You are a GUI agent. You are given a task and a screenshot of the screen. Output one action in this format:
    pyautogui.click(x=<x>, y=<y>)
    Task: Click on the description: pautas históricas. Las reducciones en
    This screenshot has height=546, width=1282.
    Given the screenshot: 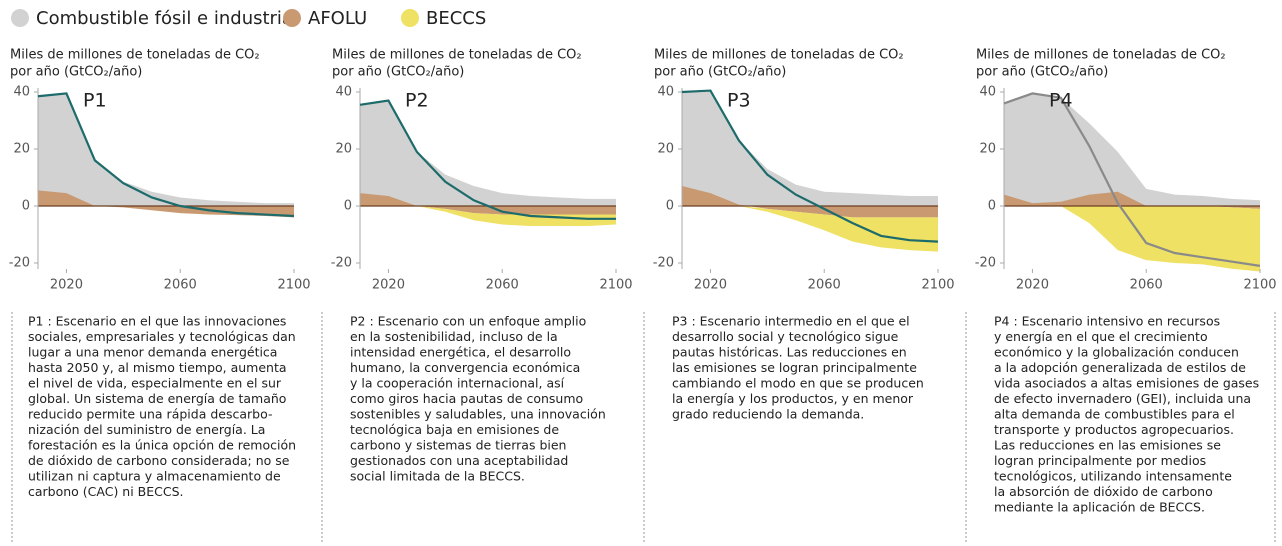 What is the action you would take?
    pyautogui.click(x=789, y=352)
    